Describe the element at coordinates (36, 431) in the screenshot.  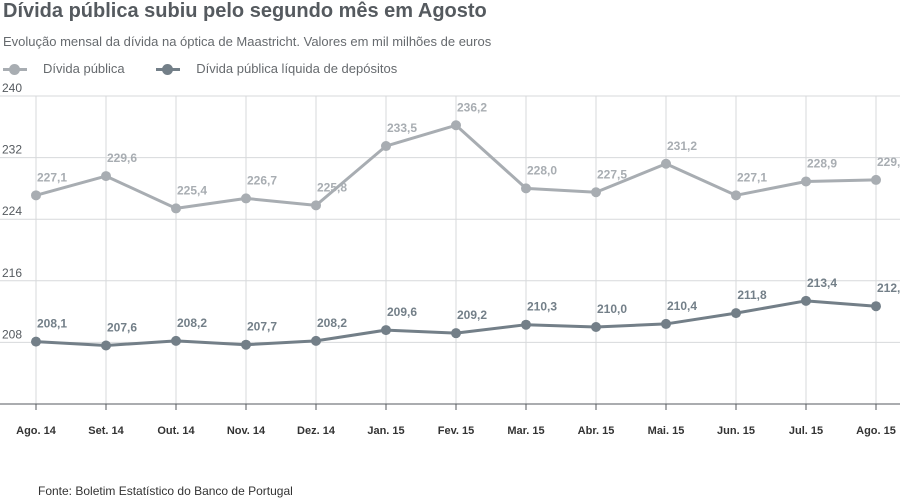
I see `x-tick-label-0: Ago. 14` at that location.